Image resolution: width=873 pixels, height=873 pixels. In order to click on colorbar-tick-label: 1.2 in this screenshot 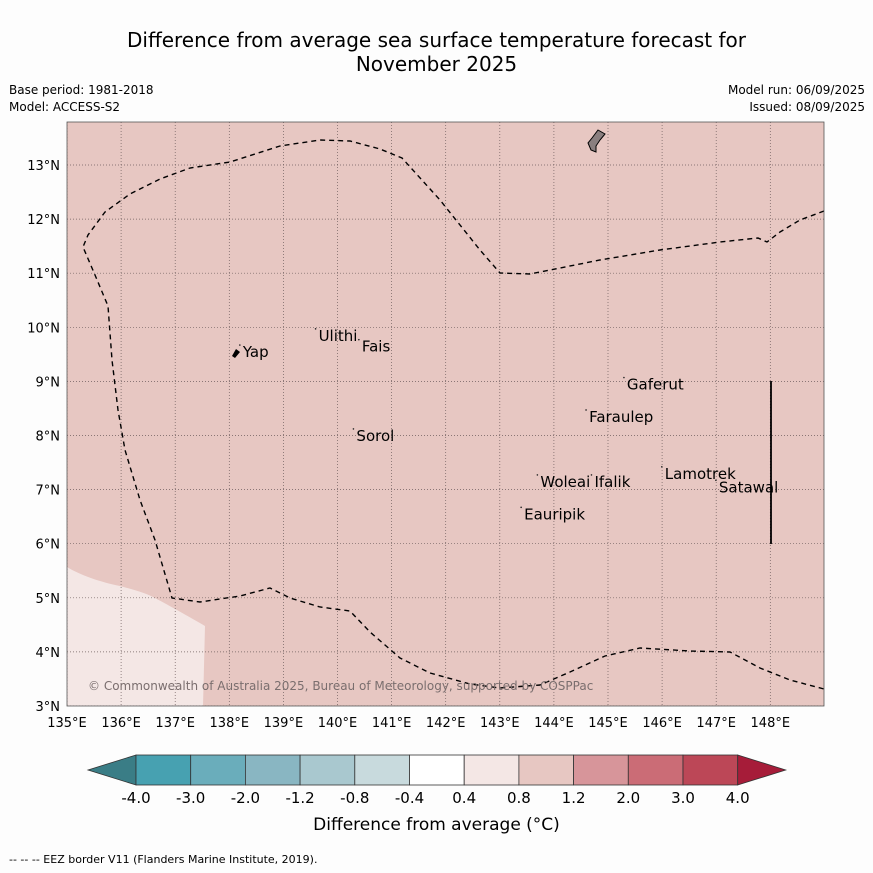, I will do `click(574, 798)`.